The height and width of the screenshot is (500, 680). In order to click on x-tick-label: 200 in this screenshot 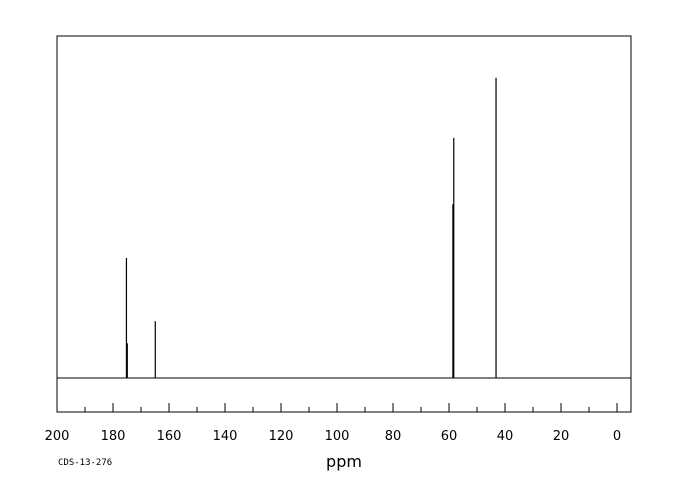, I will do `click(57, 436)`.